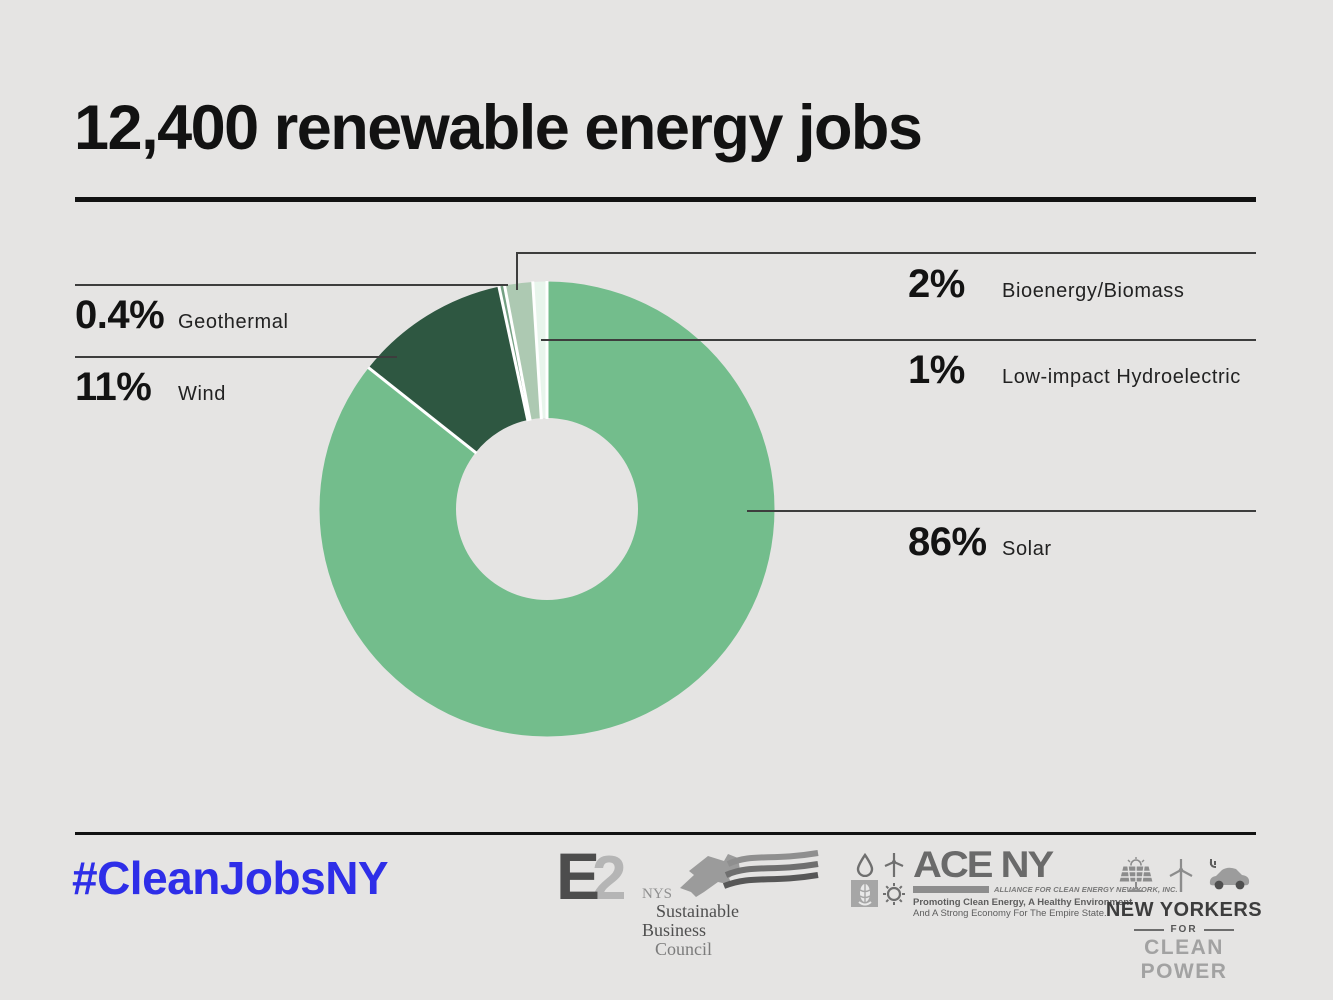  I want to click on callout-geothermal-name: Geothermal, so click(233, 322).